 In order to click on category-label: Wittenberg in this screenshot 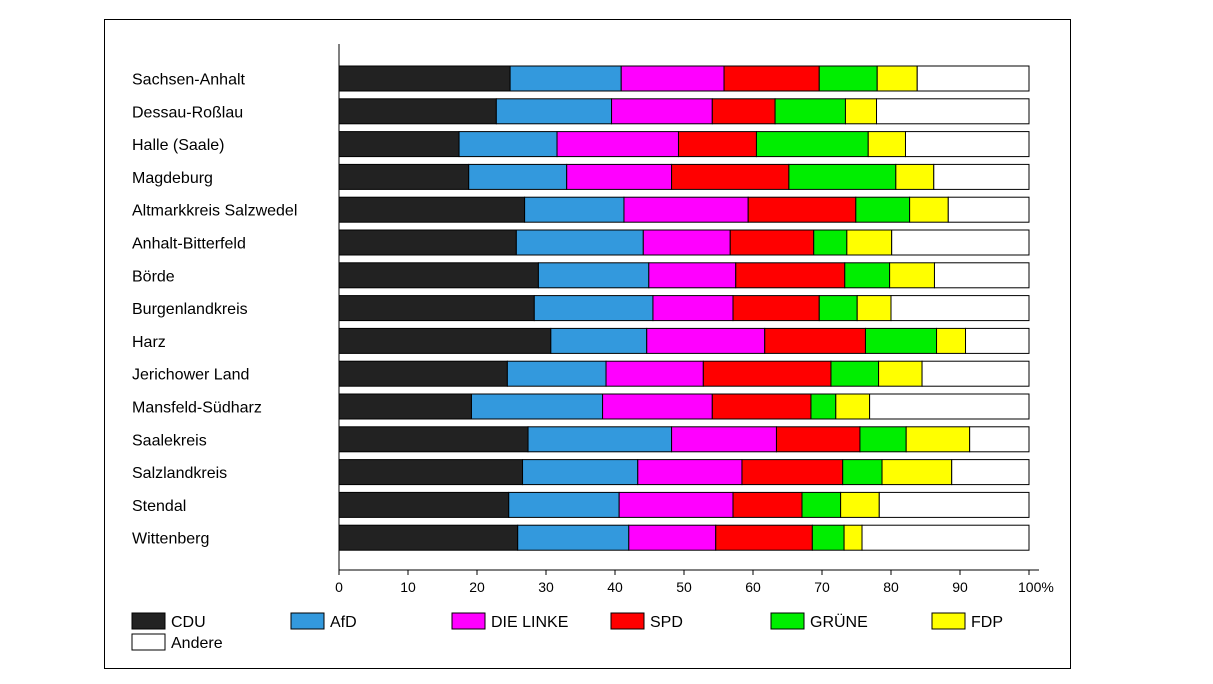, I will do `click(170, 539)`.